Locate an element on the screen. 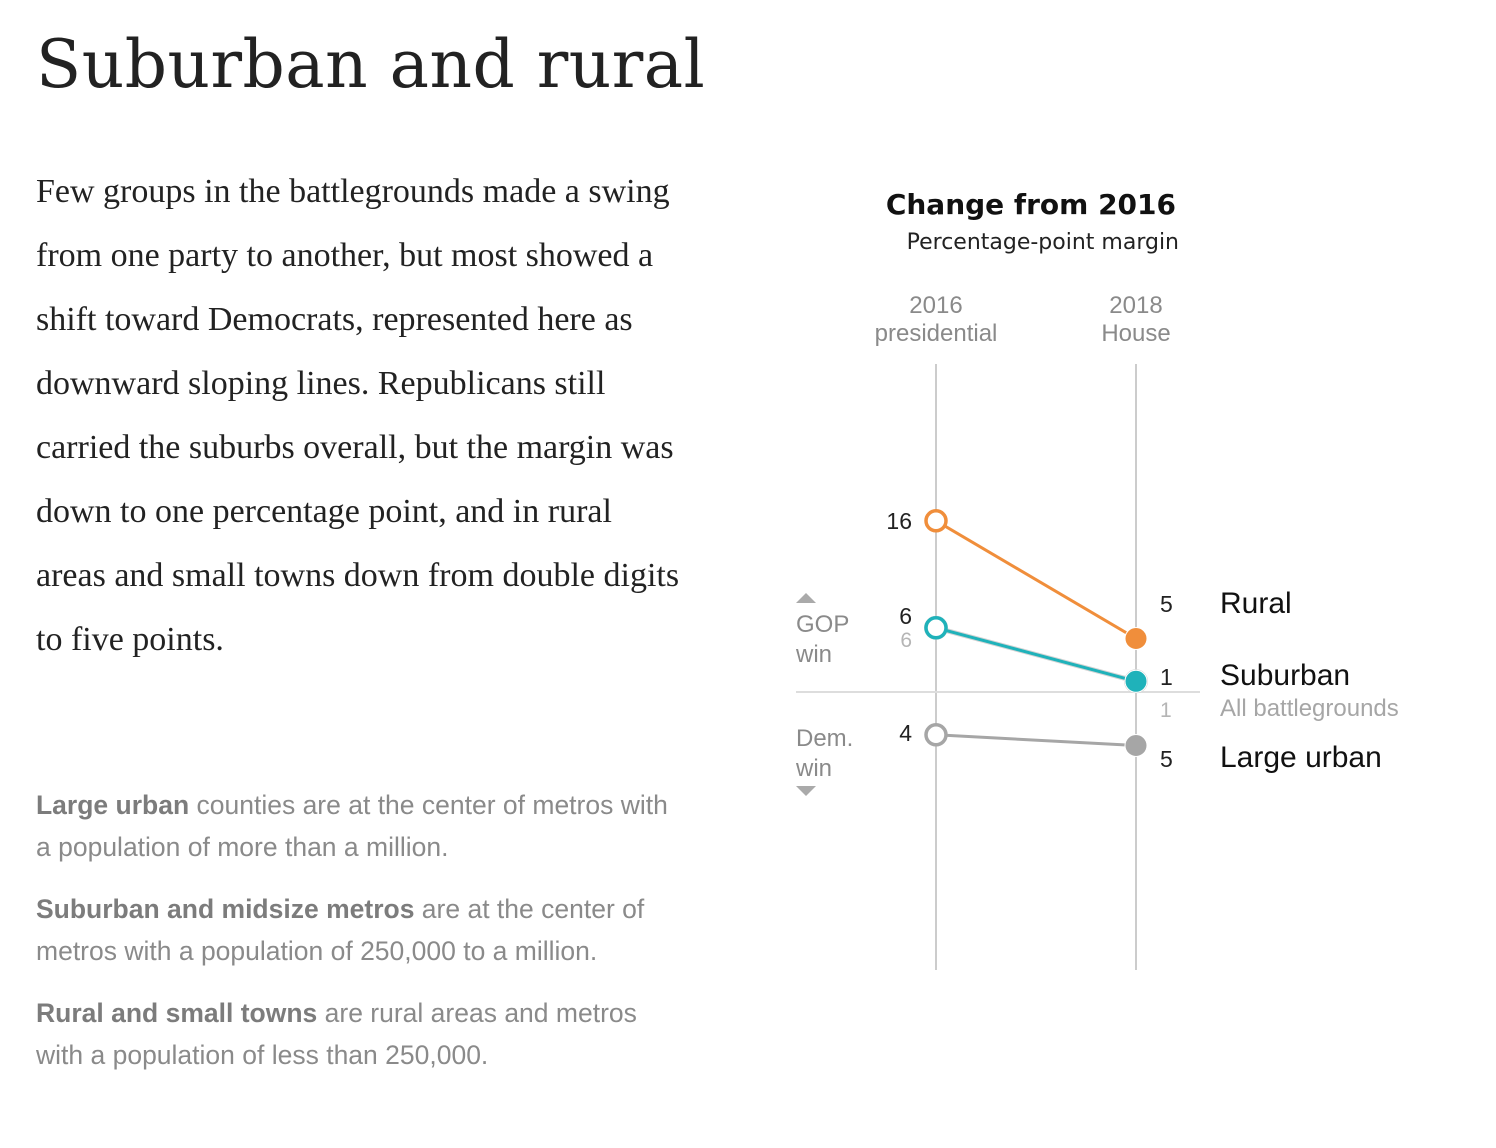  x-tick-label: House is located at coordinates (1135, 333).